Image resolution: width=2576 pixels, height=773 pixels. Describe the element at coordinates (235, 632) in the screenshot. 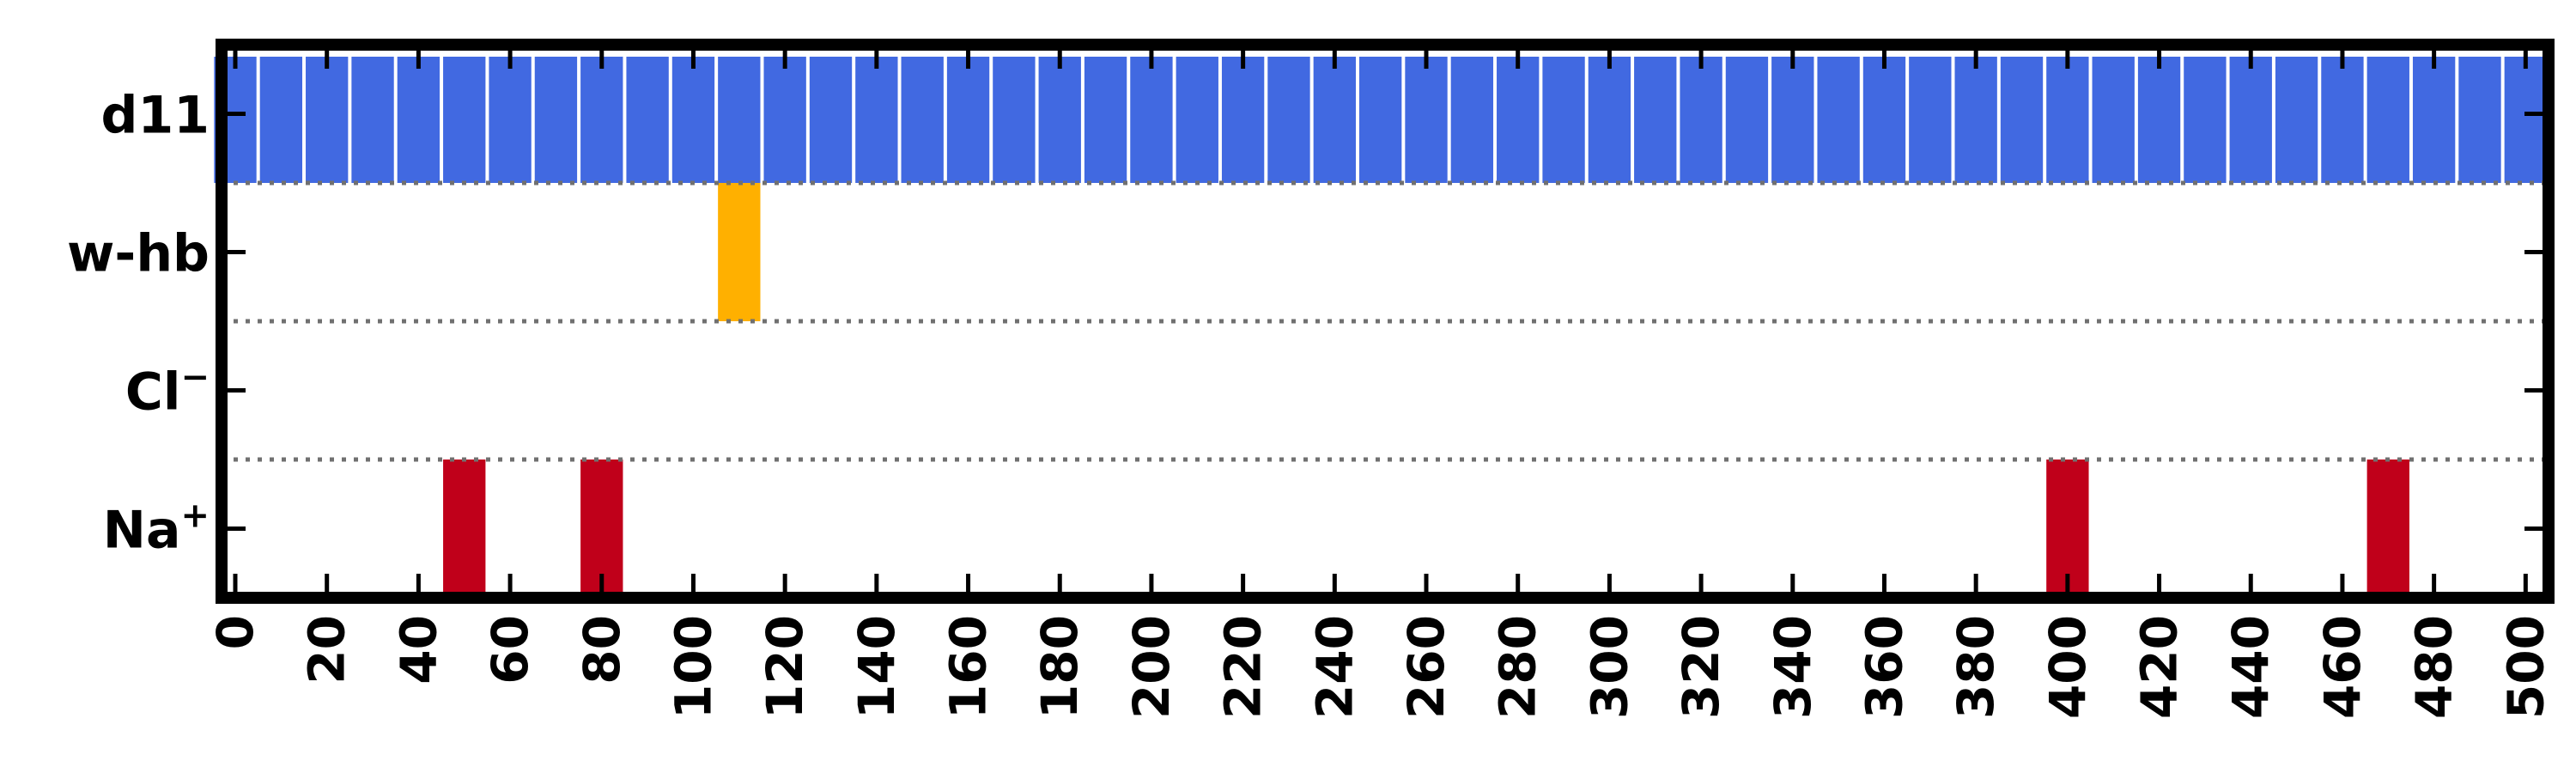

I see `x-tick-label: 0` at that location.